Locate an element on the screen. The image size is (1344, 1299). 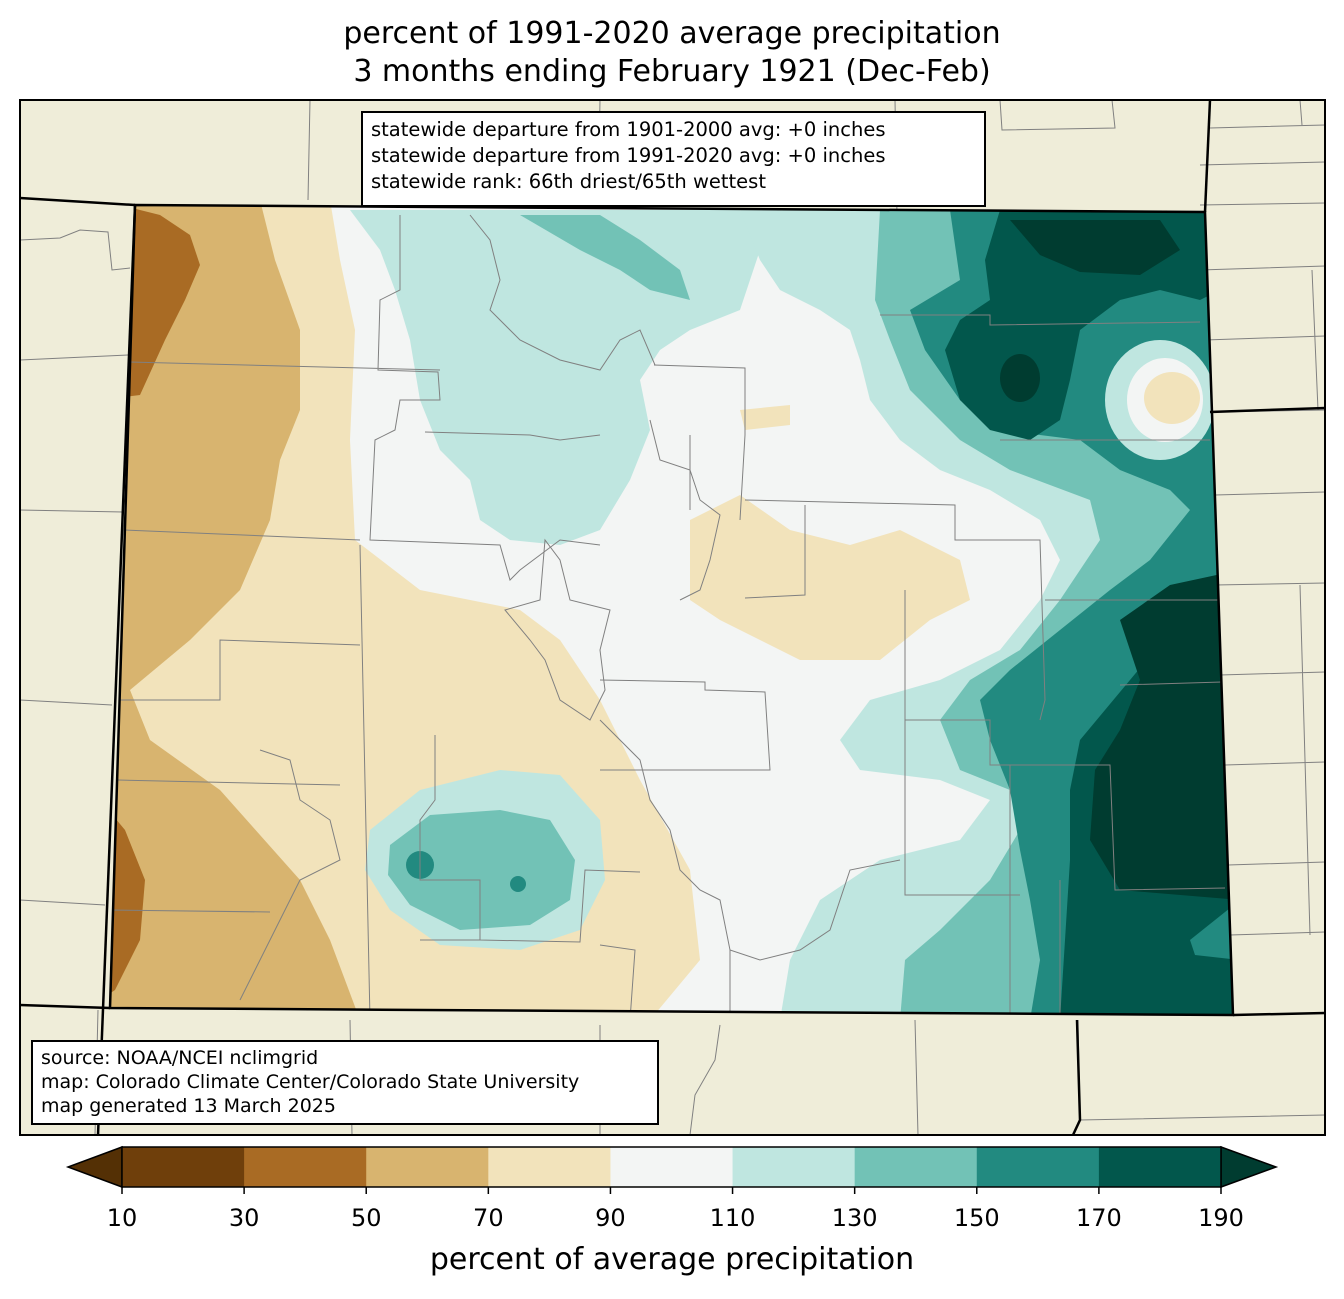
colorbar-tick-label-10: 10 is located at coordinates (122, 1218).